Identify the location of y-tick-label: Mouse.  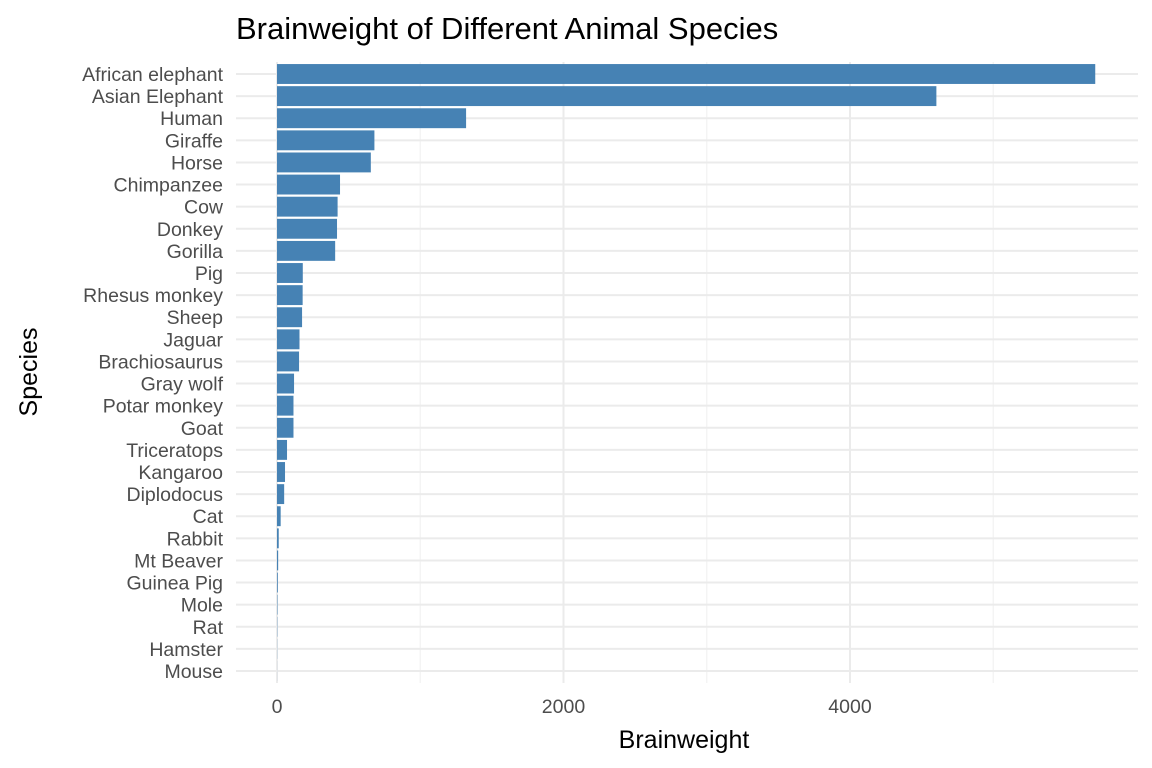
(193, 672).